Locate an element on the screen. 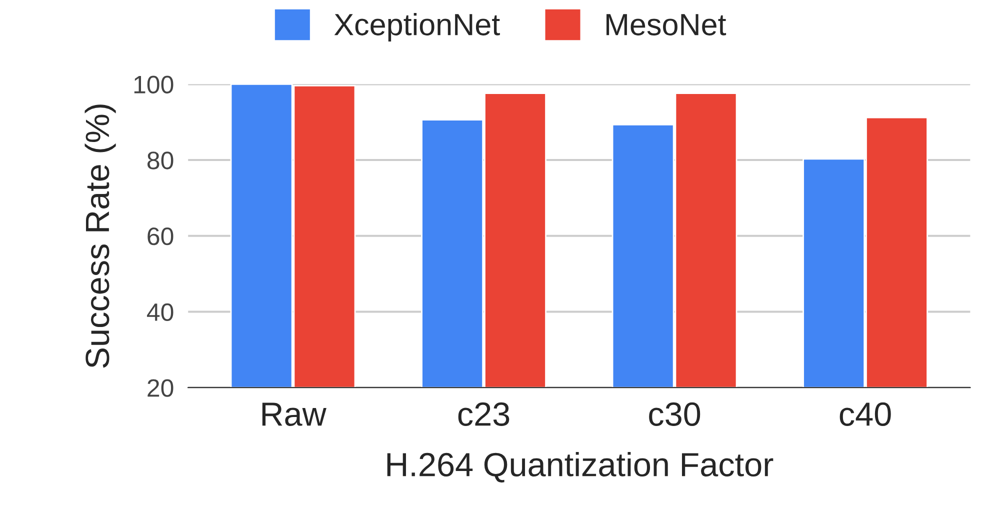 The image size is (990, 510). y-tick-label: 40 is located at coordinates (160, 312).